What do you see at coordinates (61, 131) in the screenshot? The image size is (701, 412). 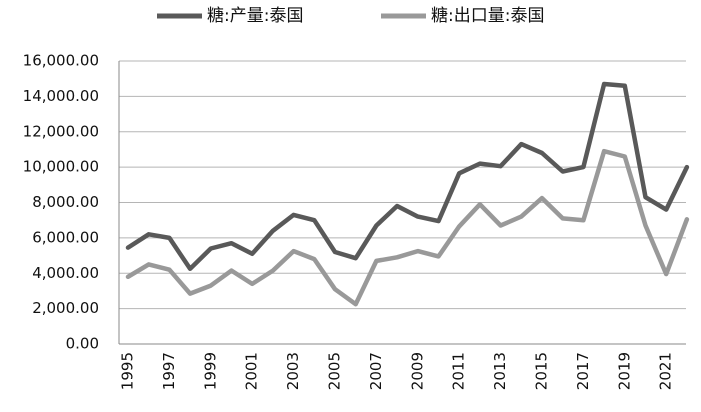 I see `y-tick-label: 12,000.00` at bounding box center [61, 131].